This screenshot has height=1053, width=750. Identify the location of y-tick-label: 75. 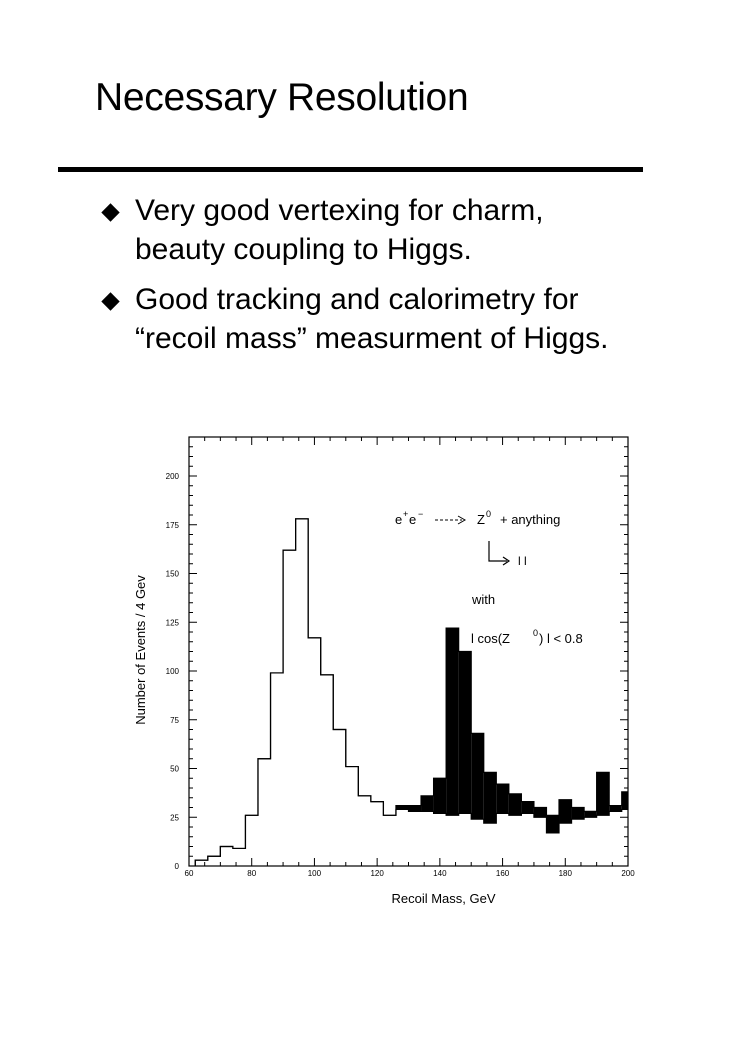
(174, 720).